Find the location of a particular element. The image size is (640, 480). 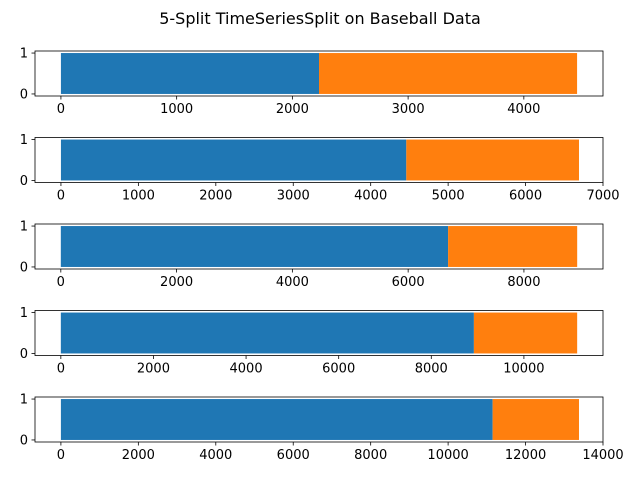

subplot-4: 0 2000 4000 6000 8000 10000 0 1 is located at coordinates (312, 341).